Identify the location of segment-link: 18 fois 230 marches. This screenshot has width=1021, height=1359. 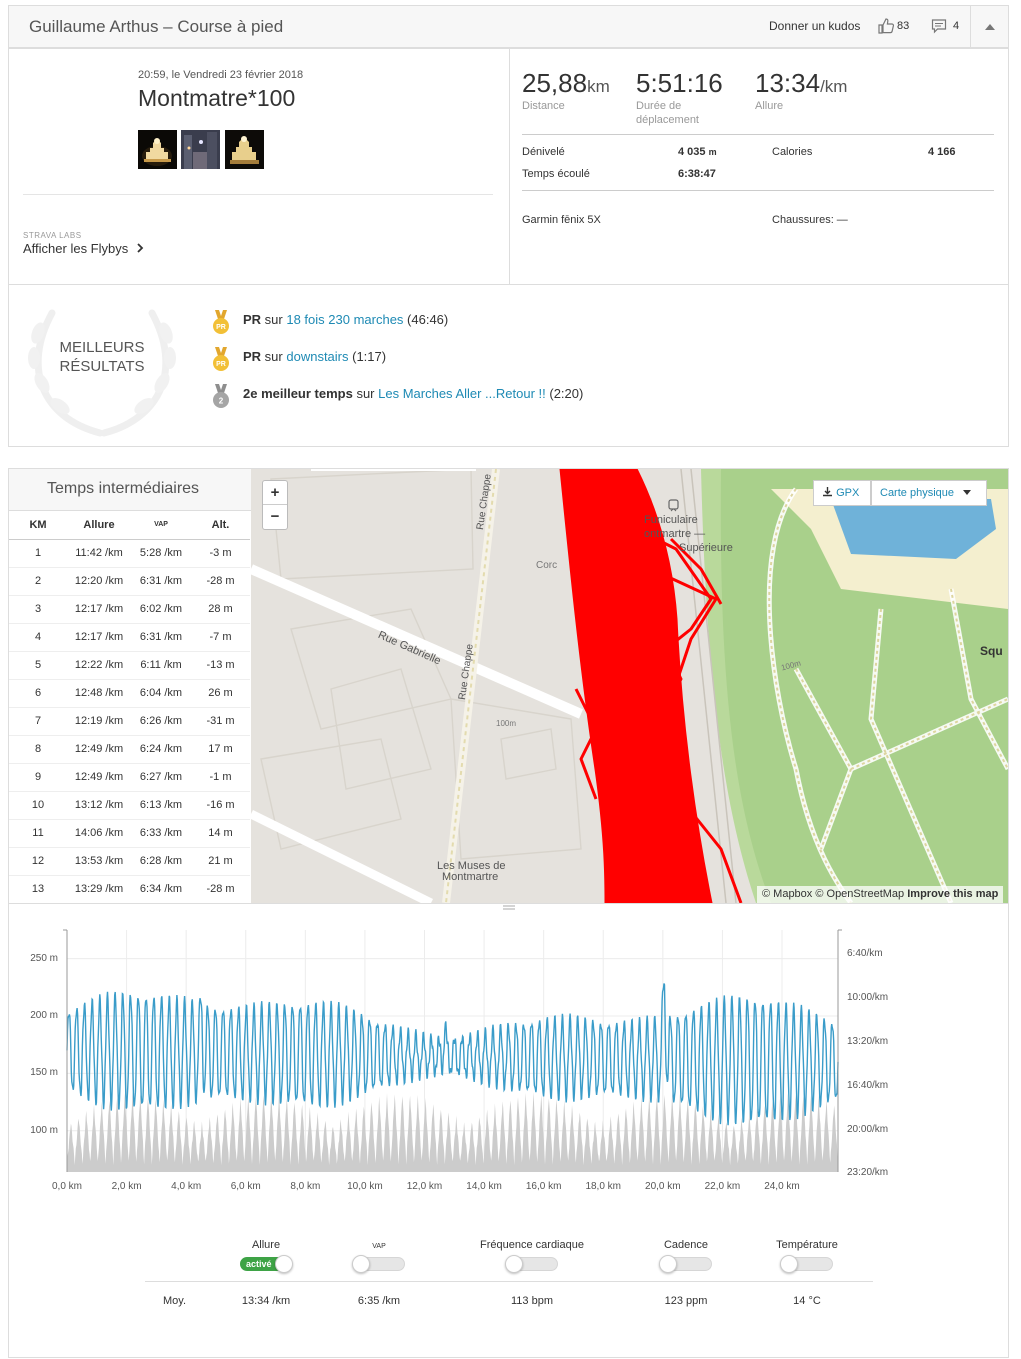
(345, 319).